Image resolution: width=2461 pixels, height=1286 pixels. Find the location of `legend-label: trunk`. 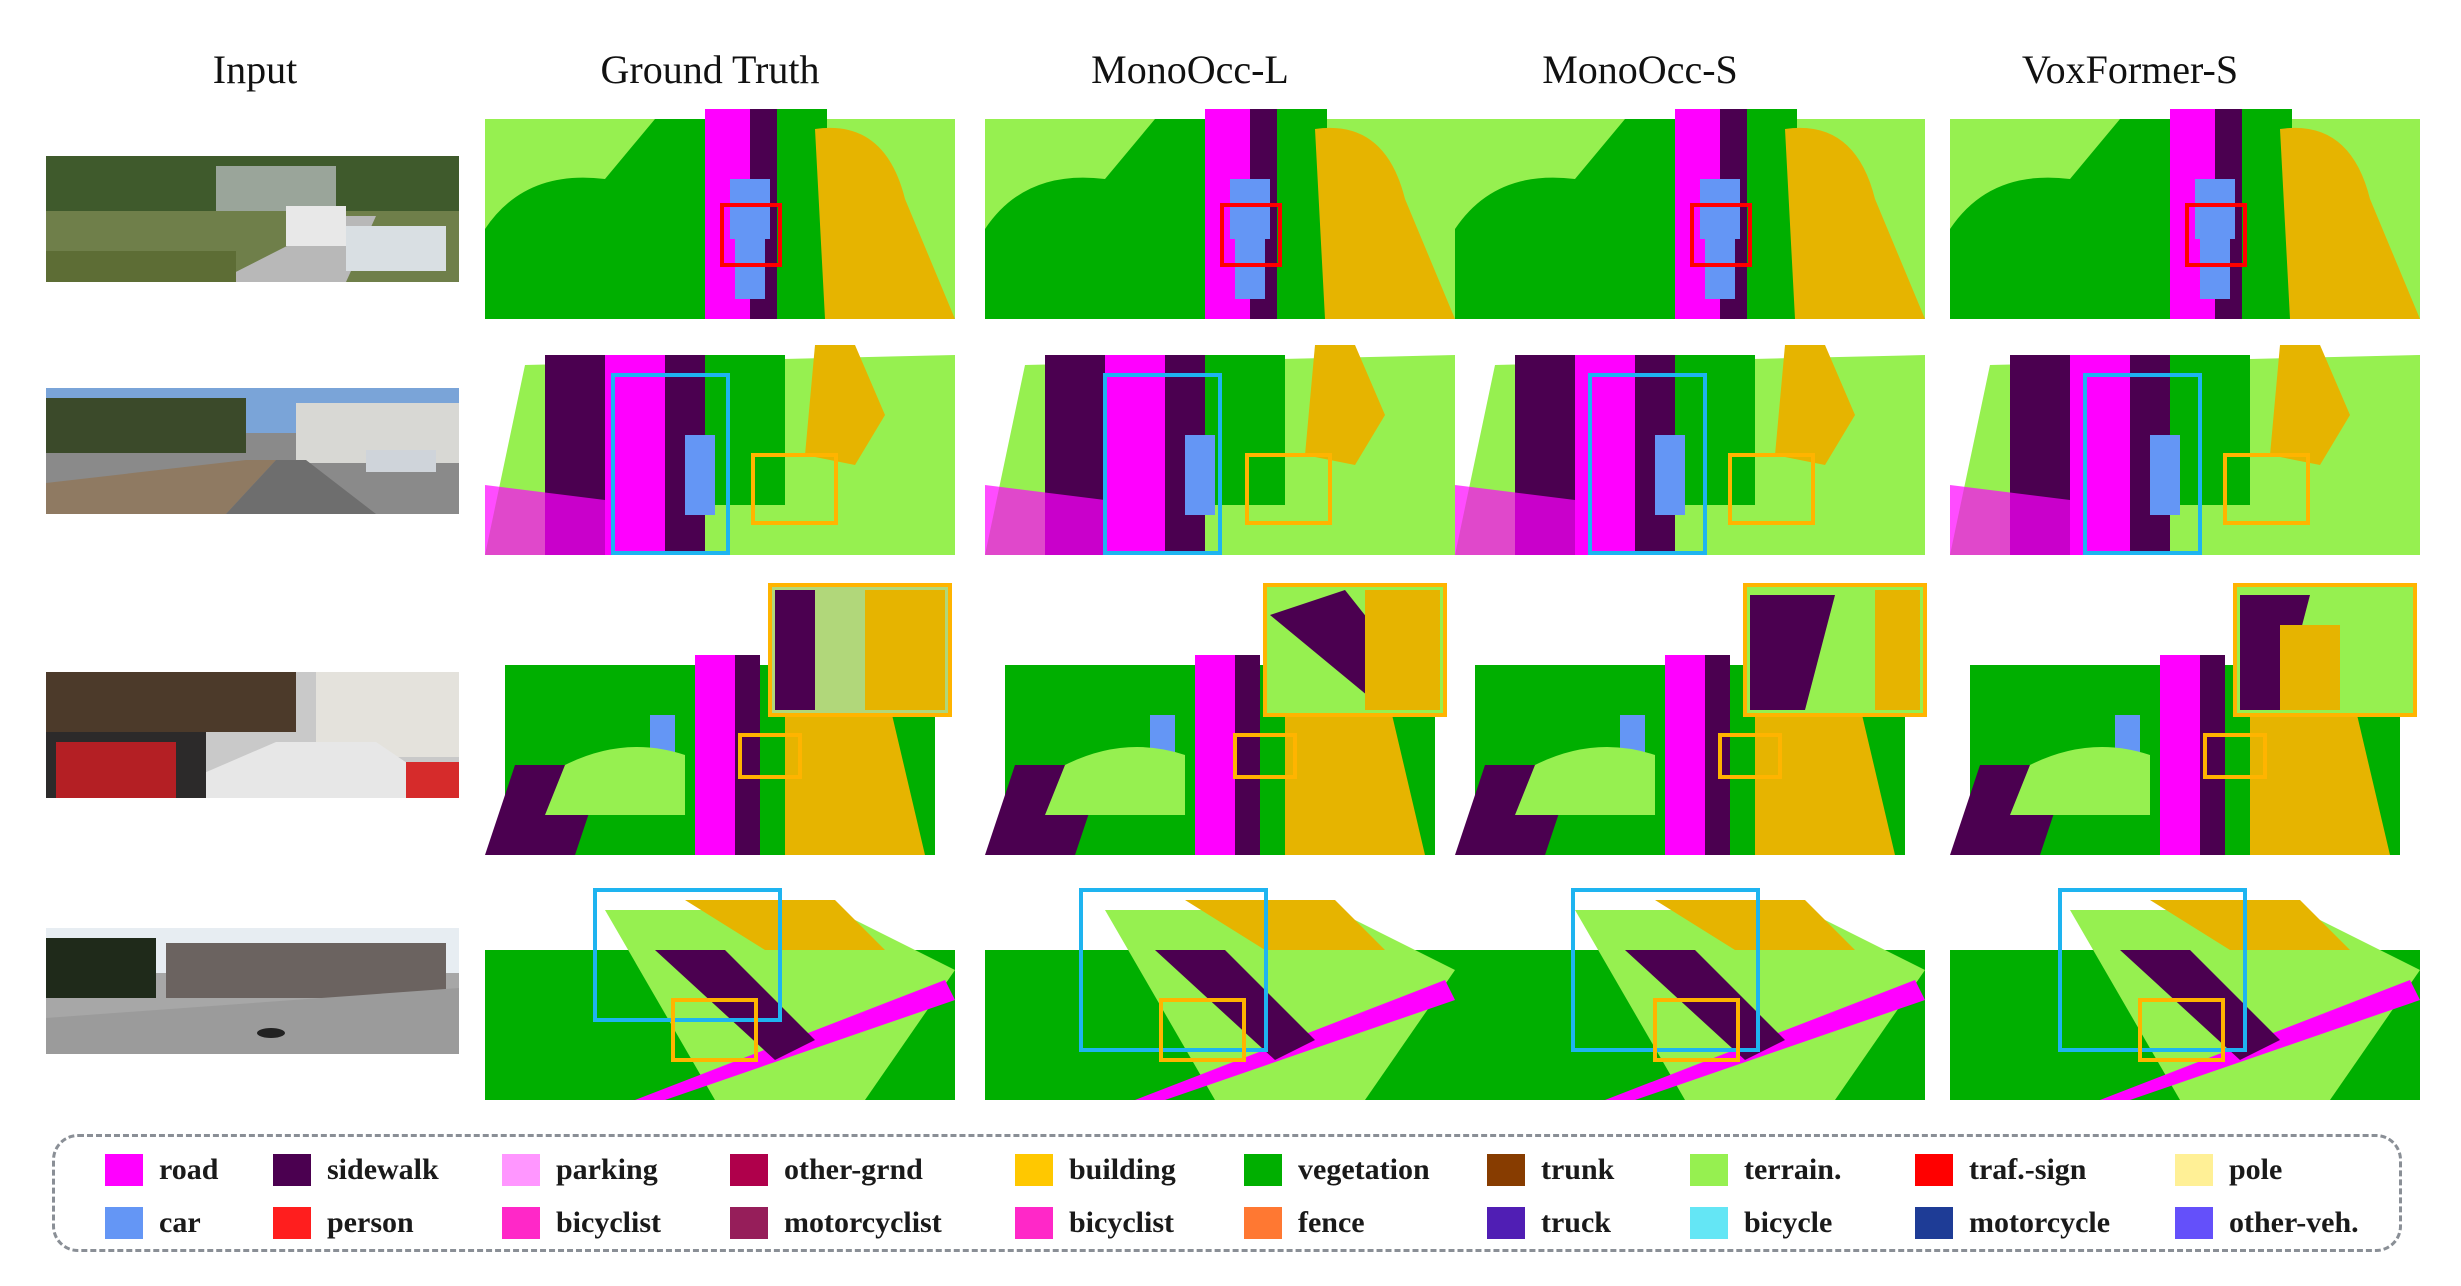

legend-label: trunk is located at coordinates (1578, 1169).